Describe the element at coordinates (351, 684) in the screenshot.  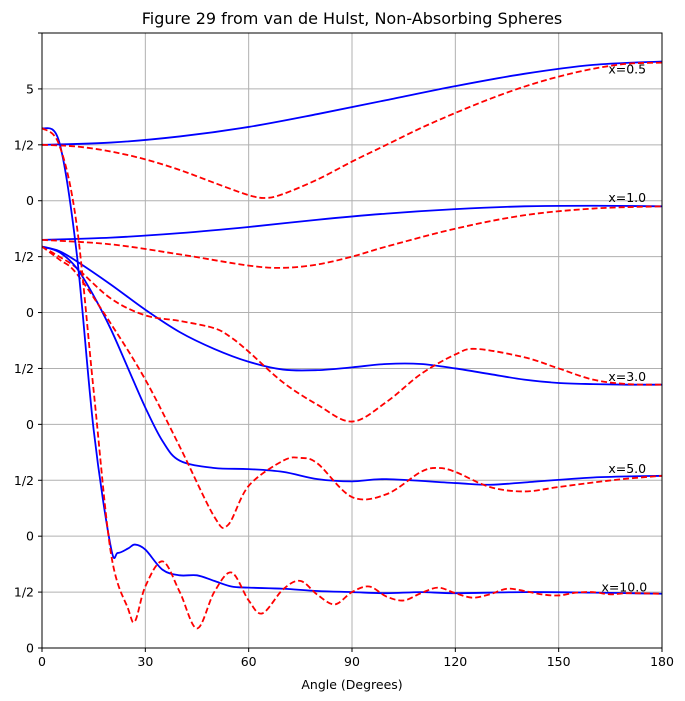
I see `x-axis-label: Angle (Degrees)` at that location.